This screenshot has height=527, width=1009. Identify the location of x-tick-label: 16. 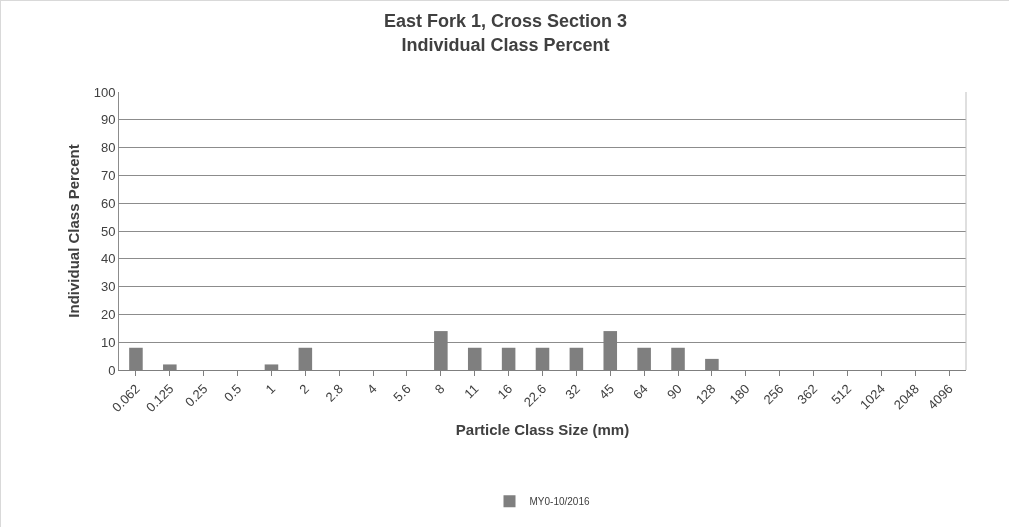
(505, 392).